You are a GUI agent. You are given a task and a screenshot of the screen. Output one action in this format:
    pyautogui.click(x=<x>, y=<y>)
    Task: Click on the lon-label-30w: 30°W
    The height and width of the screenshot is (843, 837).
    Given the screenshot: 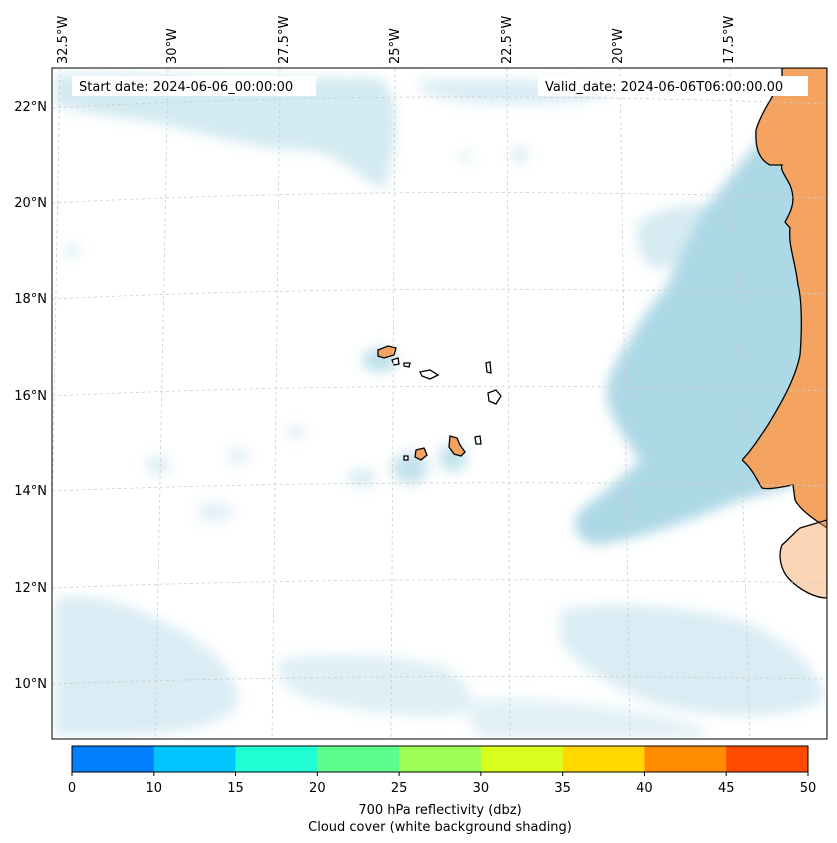 What is the action you would take?
    pyautogui.click(x=172, y=46)
    